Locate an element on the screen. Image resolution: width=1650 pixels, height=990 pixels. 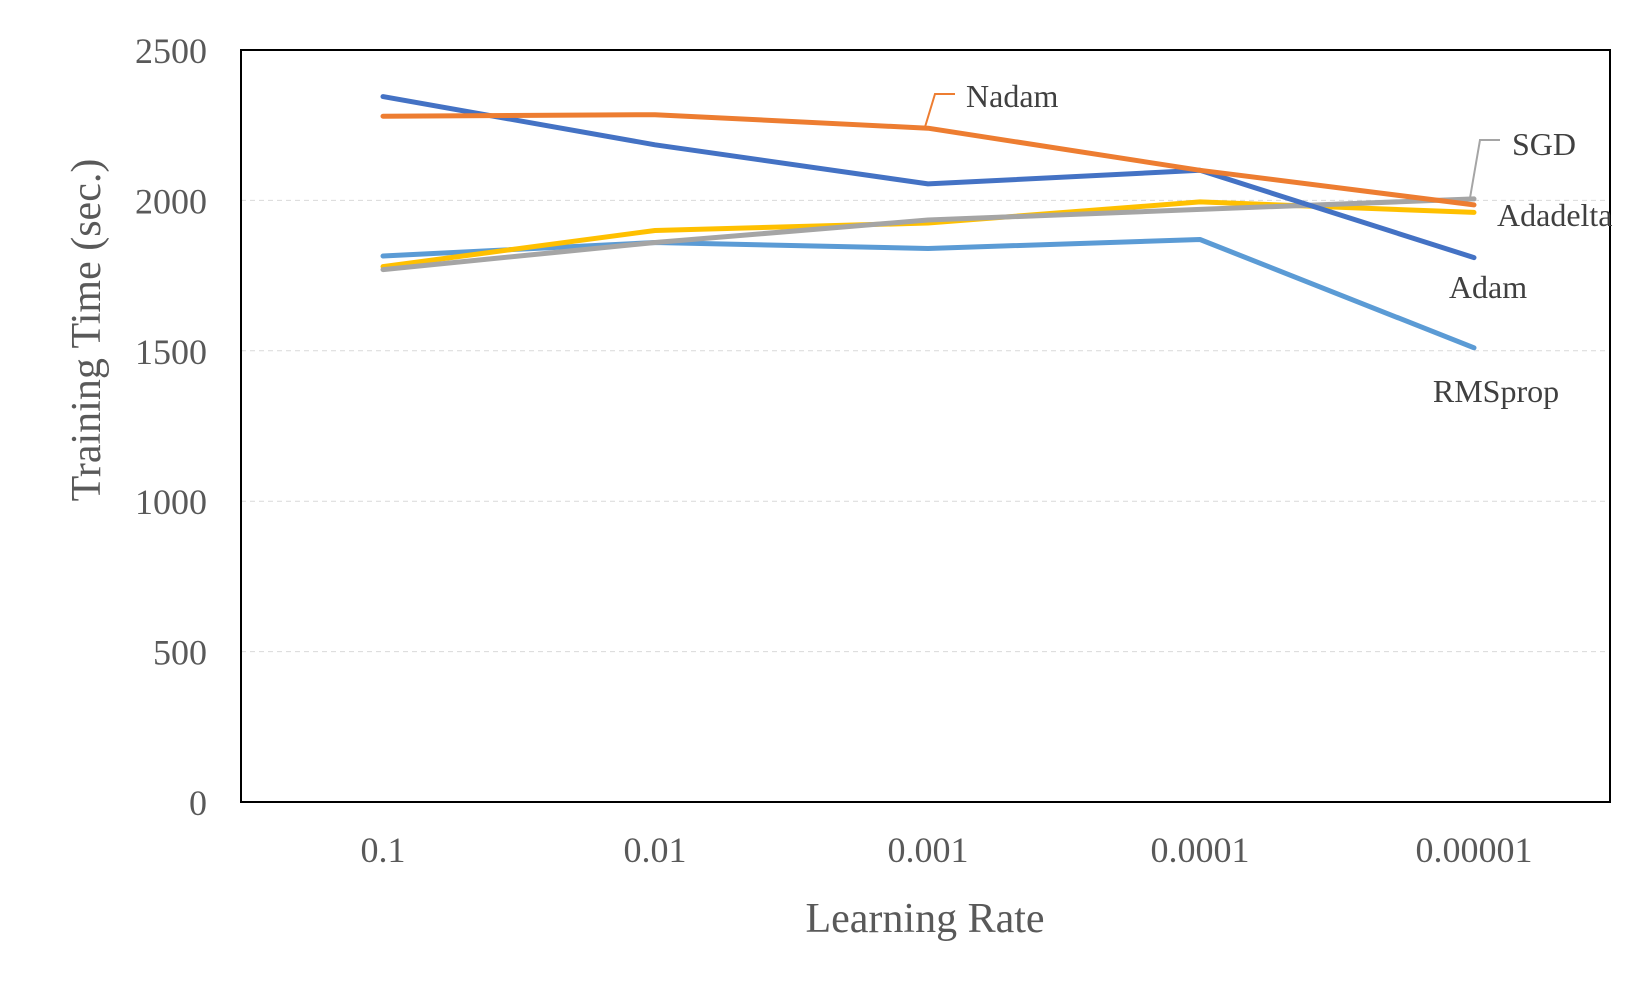
series-line-nadam is located at coordinates (928, 160).